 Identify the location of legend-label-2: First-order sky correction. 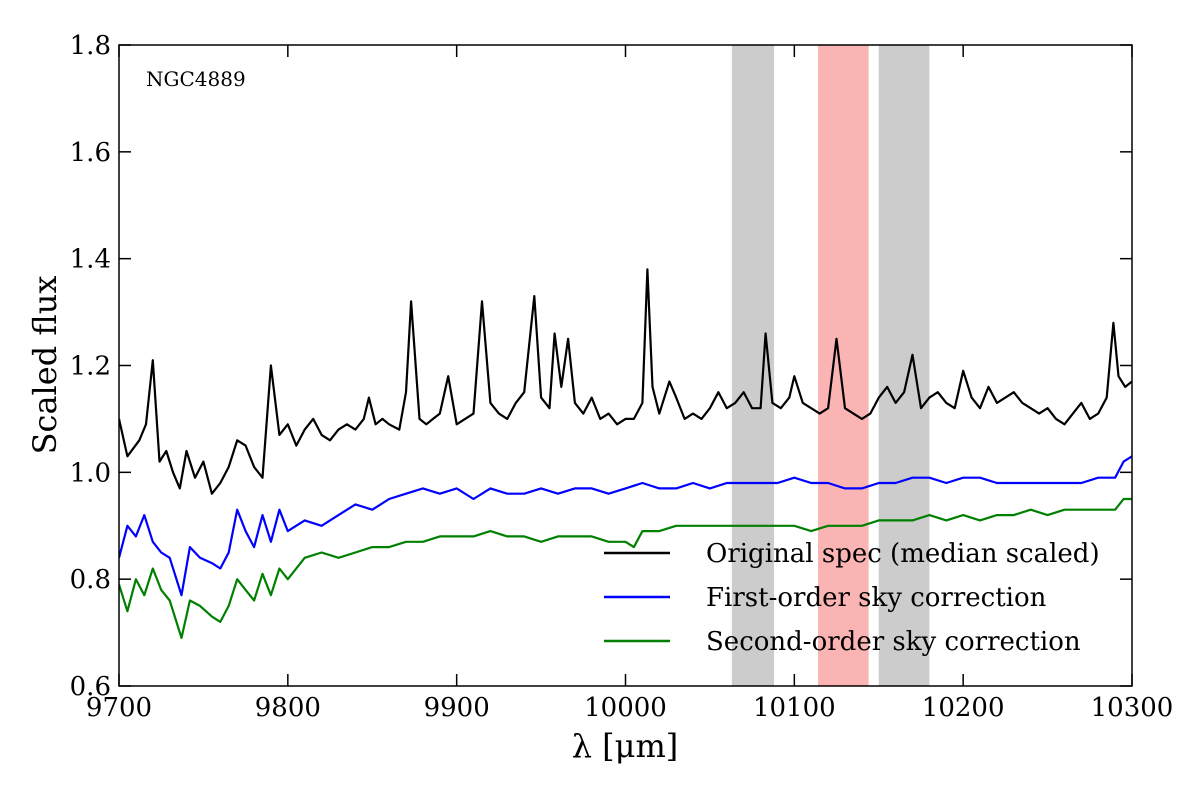
(876, 598).